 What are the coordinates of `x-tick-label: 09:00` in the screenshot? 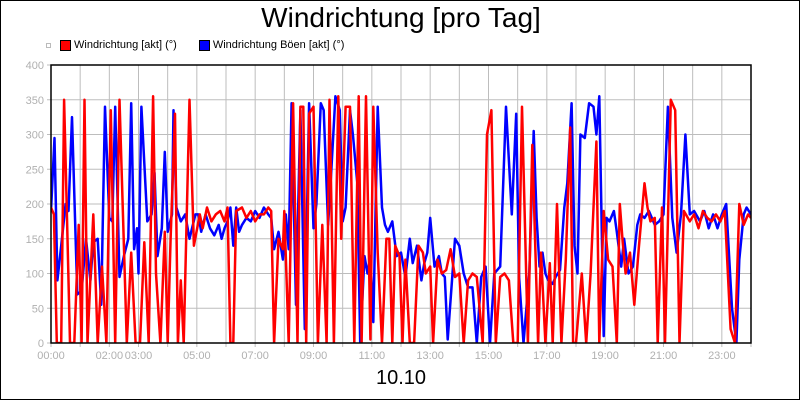 It's located at (314, 356).